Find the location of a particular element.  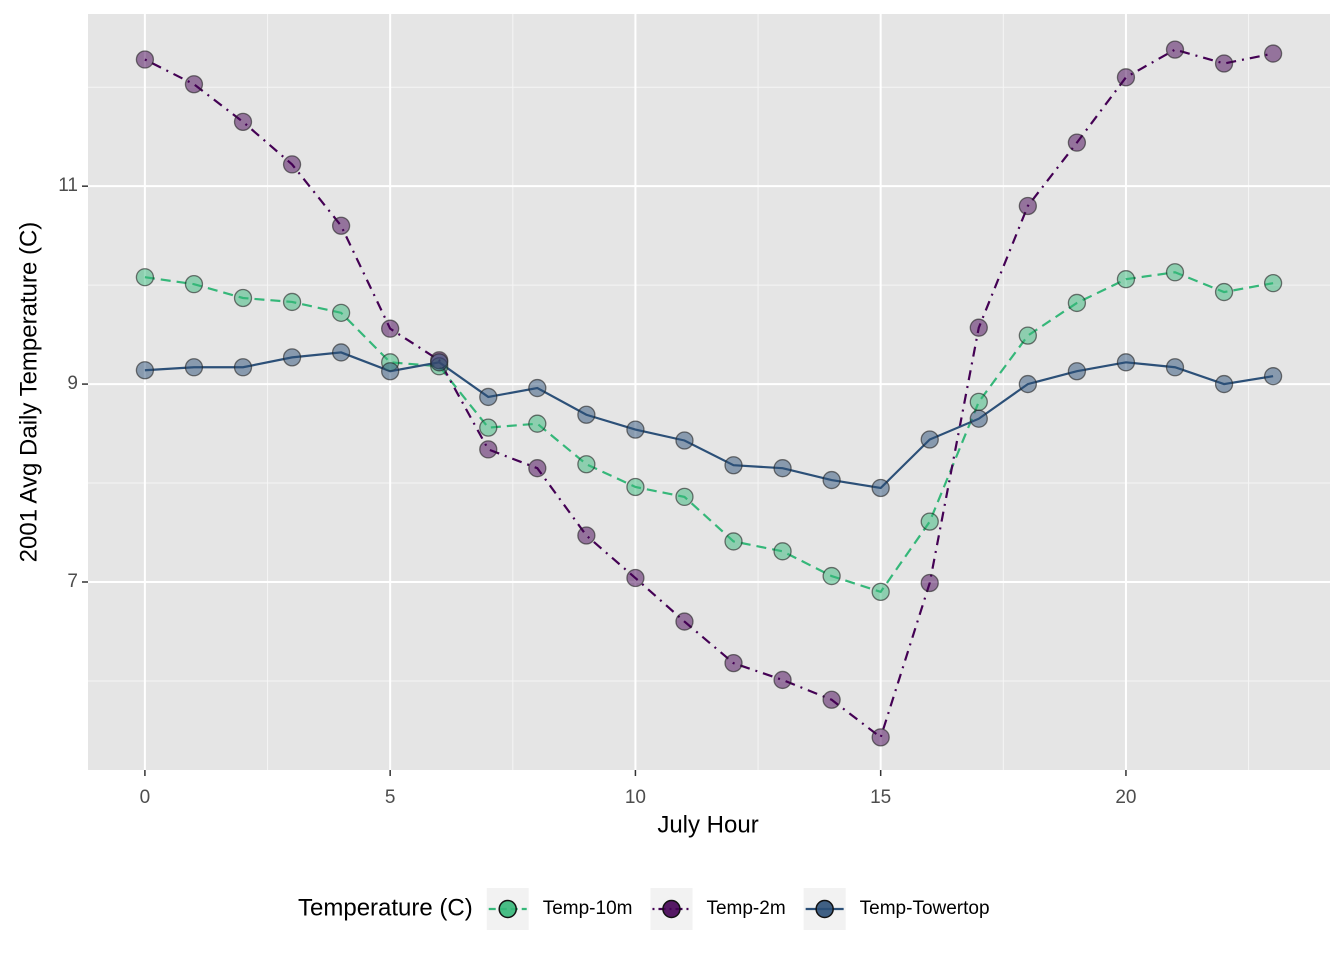

x-tick-label: 20 is located at coordinates (1125, 797).